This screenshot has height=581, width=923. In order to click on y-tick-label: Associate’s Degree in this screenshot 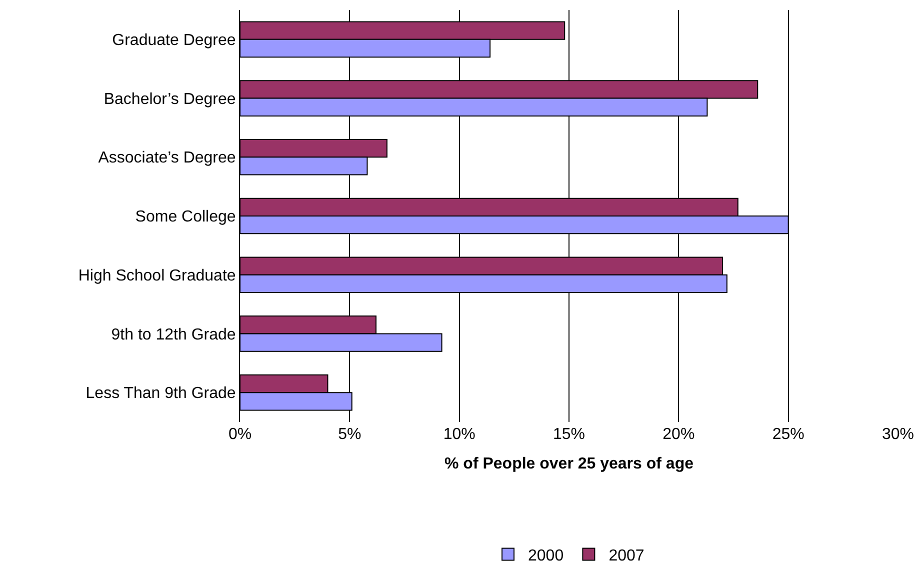, I will do `click(167, 158)`.